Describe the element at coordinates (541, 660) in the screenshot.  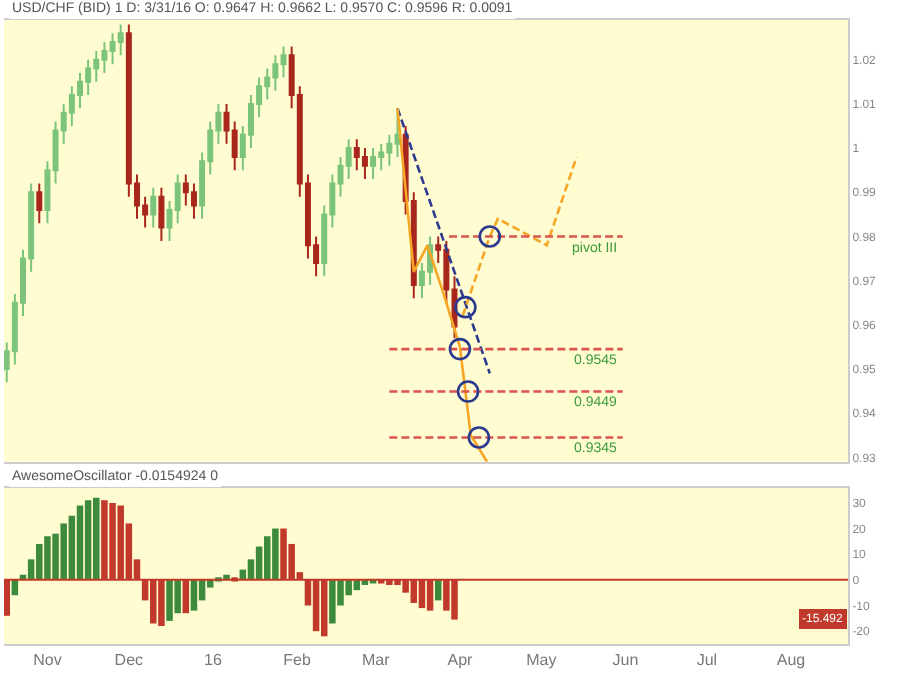
I see `x-tick-label: May` at that location.